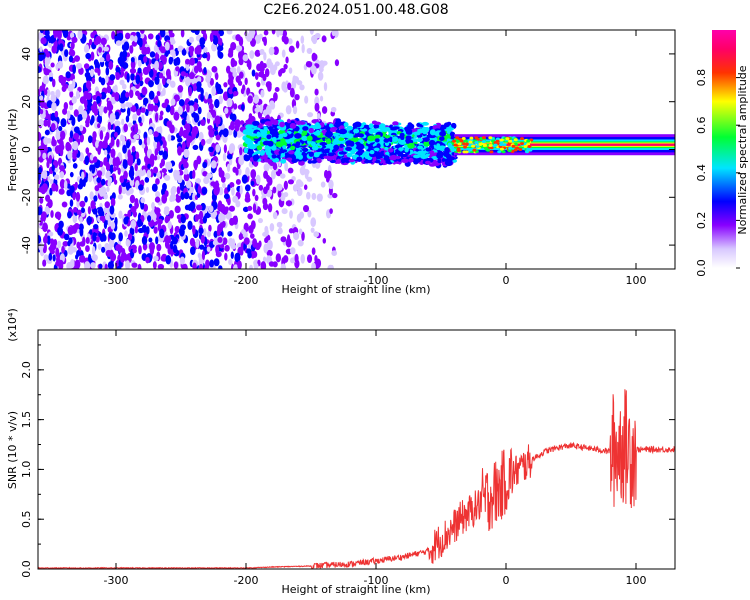 The height and width of the screenshot is (600, 750). Describe the element at coordinates (506, 580) in the screenshot. I see `x-tick-label: 0` at that location.